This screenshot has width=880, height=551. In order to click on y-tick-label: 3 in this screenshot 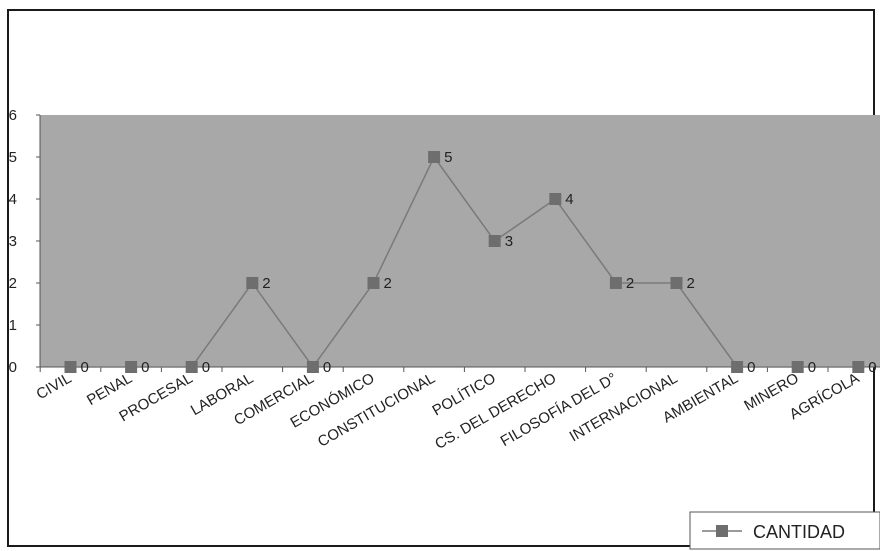, I will do `click(13, 241)`.